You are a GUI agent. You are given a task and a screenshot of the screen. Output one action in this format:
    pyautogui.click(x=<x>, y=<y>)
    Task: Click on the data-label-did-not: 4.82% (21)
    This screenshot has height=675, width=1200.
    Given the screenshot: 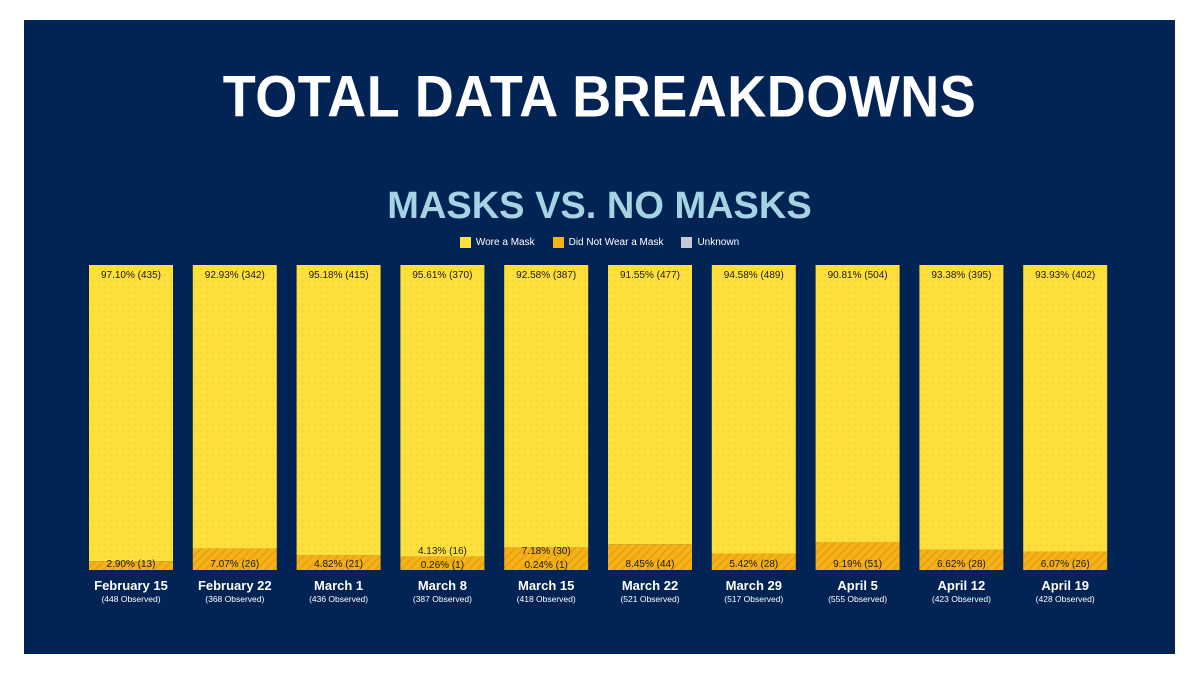 What is the action you would take?
    pyautogui.click(x=338, y=564)
    